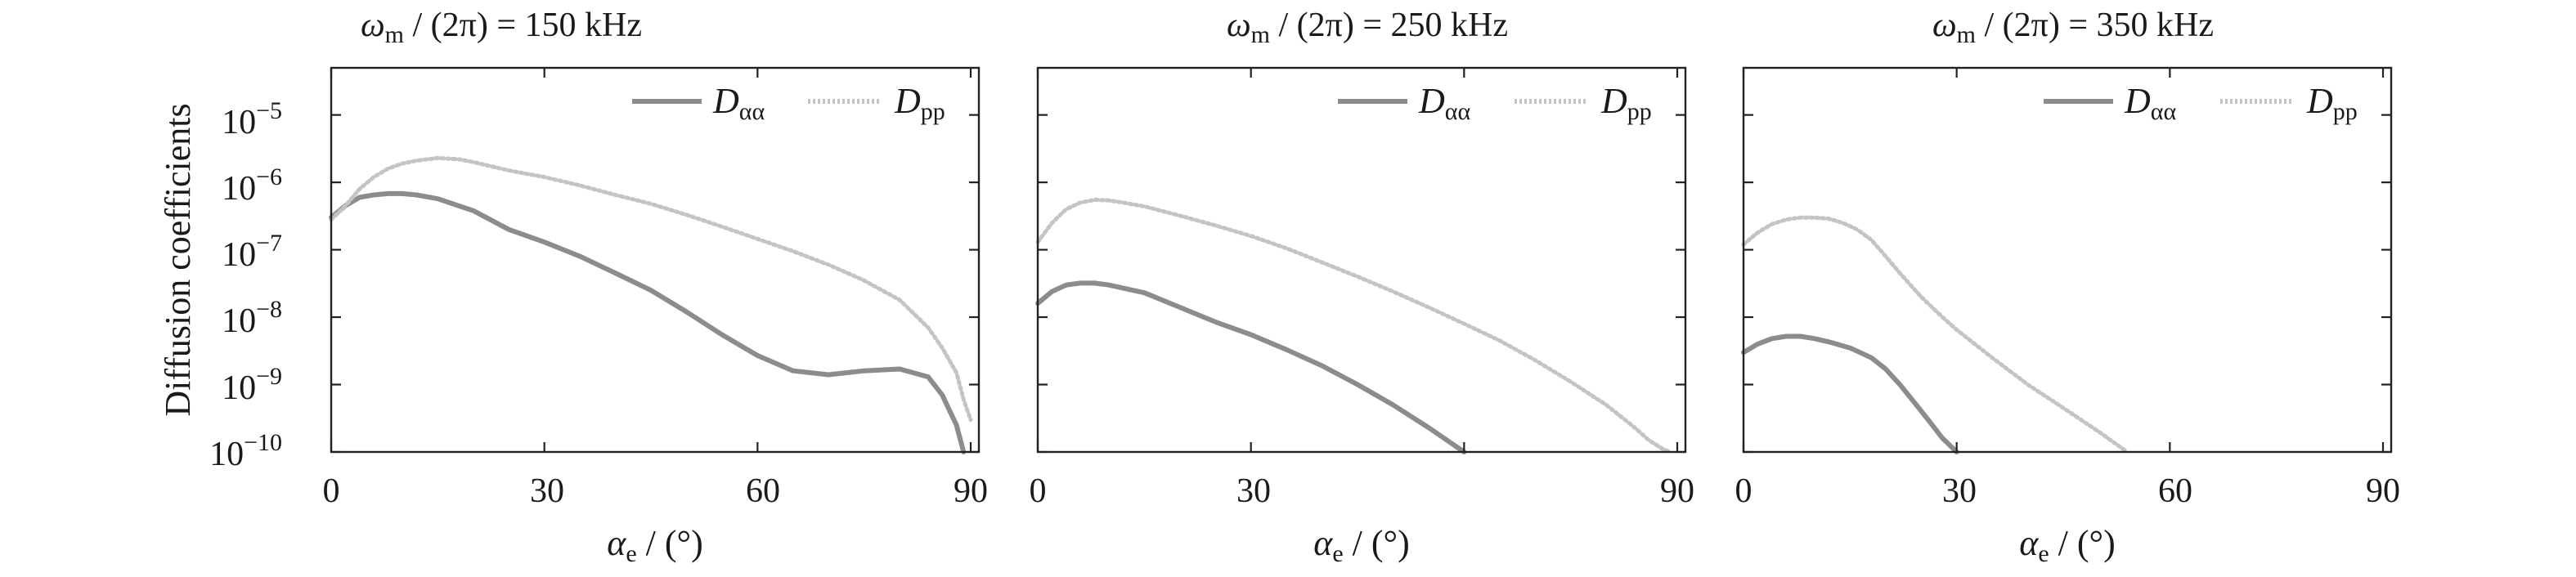  Describe the element at coordinates (1367, 27) in the screenshot. I see `panel-title: ωm / (2π) = 250 kHz` at that location.